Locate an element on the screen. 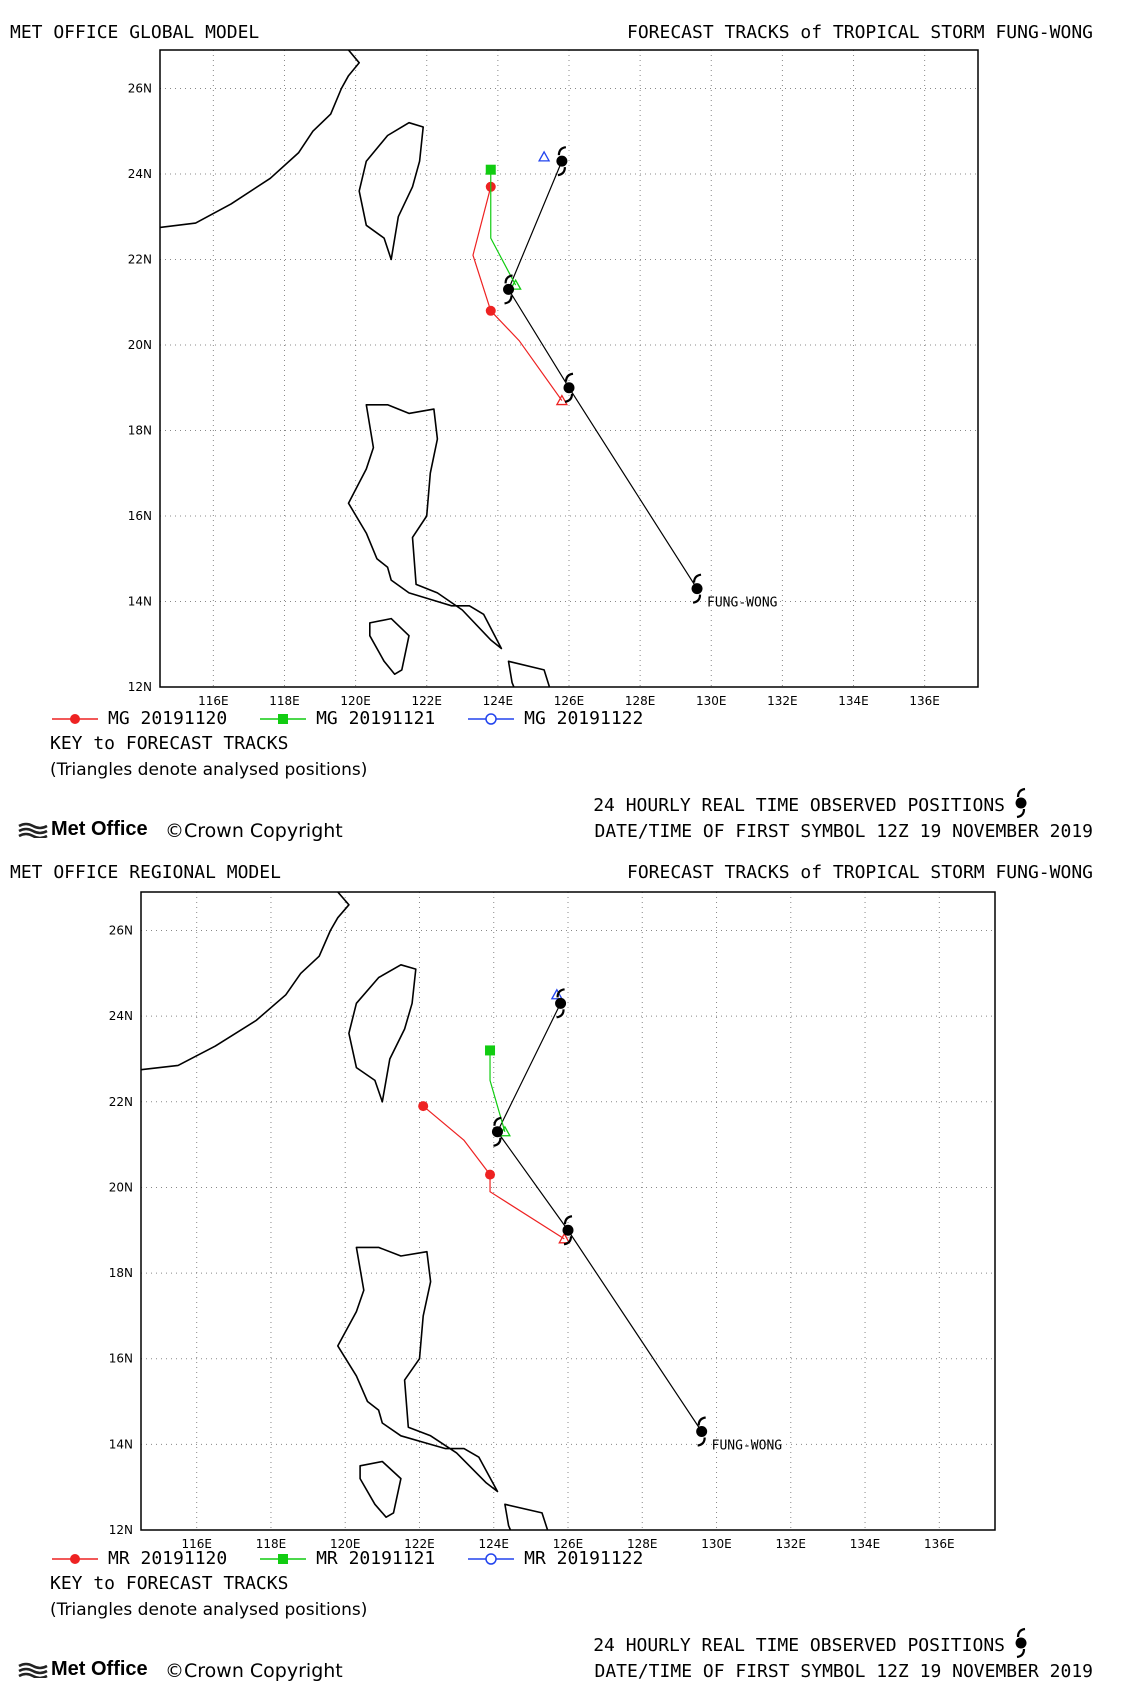 This screenshot has height=1682, width=1130. forecast-point is located at coordinates (490, 310).